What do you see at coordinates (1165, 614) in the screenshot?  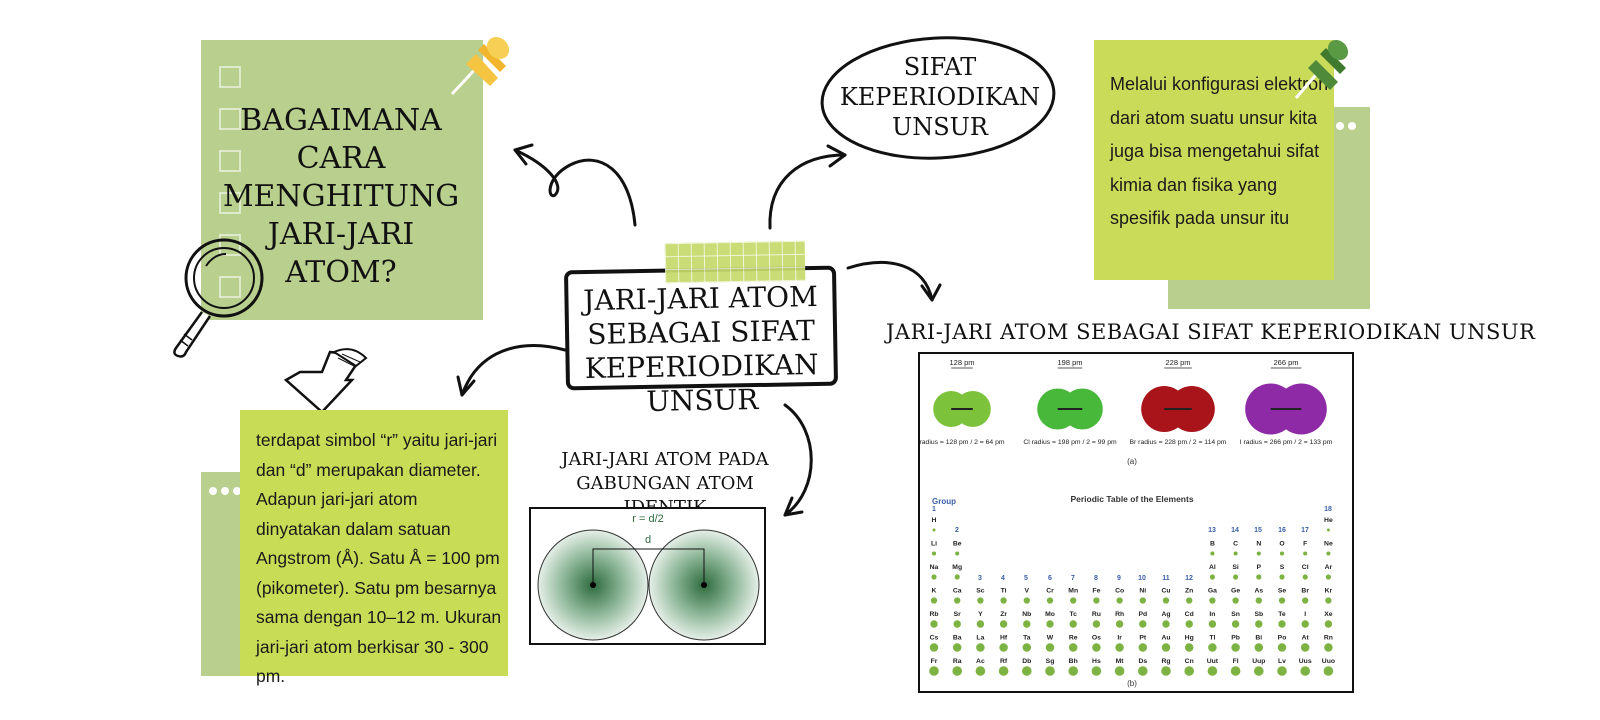 I see `svg-text: Ag` at bounding box center [1165, 614].